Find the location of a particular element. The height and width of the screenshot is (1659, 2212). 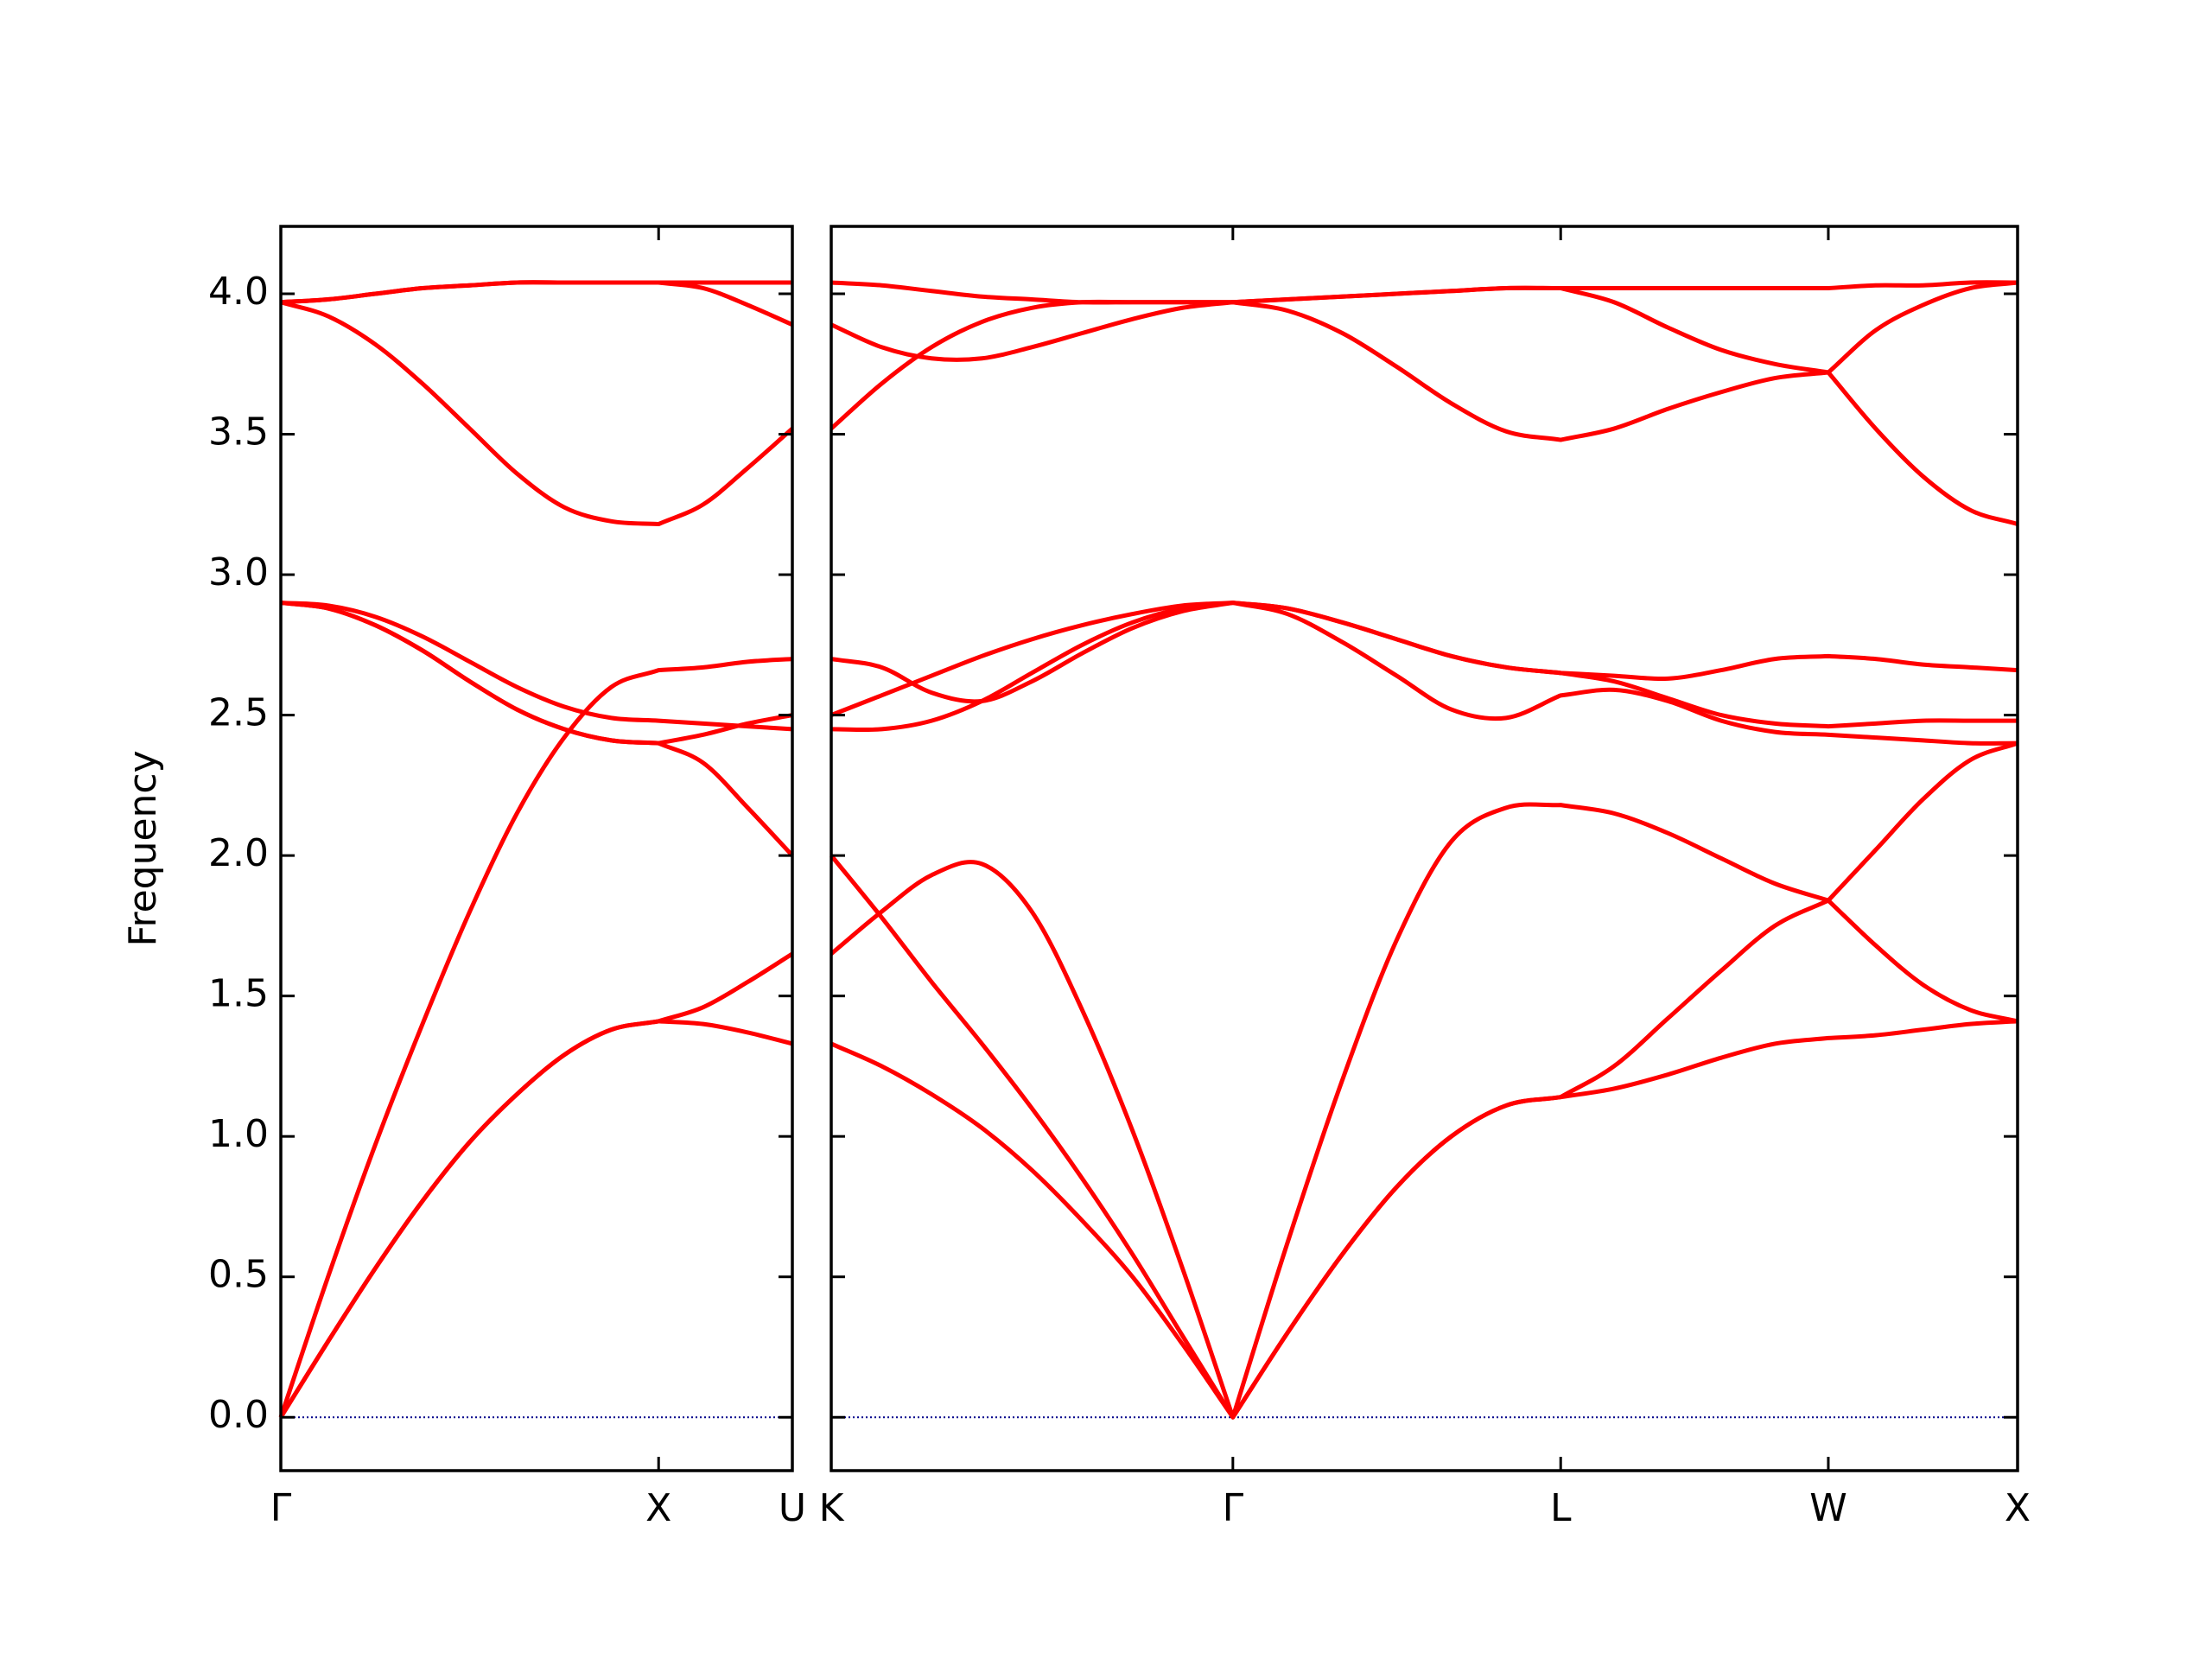

y-tick-label: 2.0 is located at coordinates (238, 853).